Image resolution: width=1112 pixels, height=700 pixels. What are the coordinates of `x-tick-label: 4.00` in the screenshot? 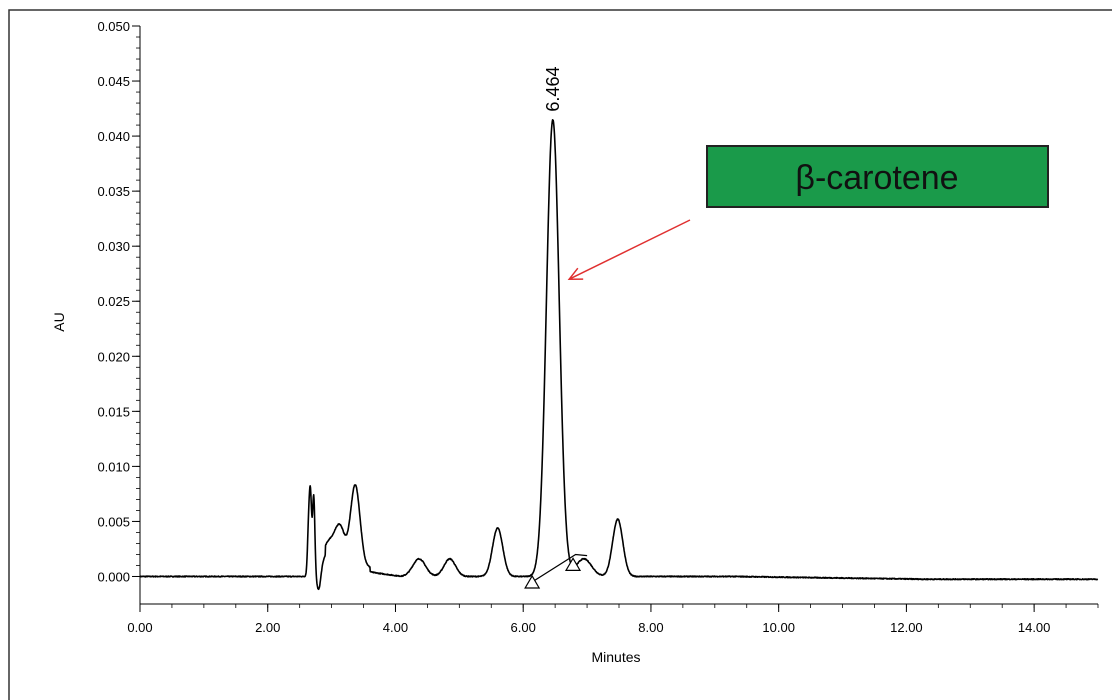 It's located at (395, 627).